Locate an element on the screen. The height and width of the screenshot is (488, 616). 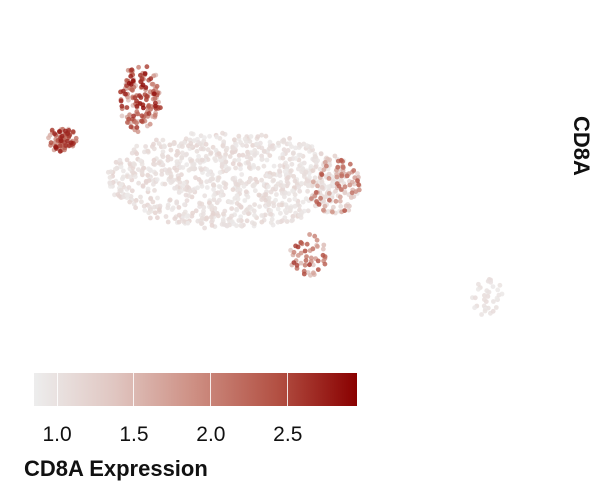
colorbar-tick-label: 1.0 is located at coordinates (57, 434).